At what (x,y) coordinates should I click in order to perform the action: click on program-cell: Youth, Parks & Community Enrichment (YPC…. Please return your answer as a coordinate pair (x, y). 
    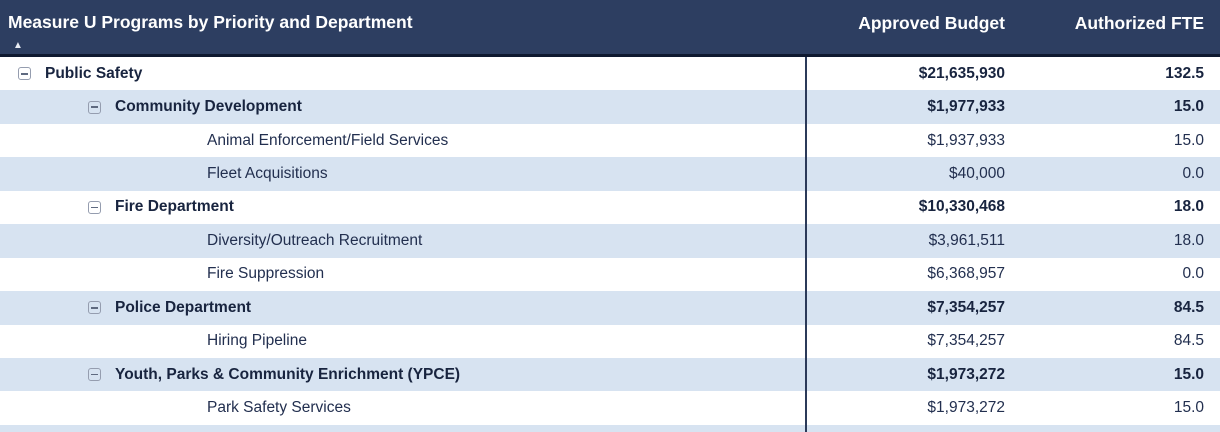
    Looking at the image, I should click on (403, 375).